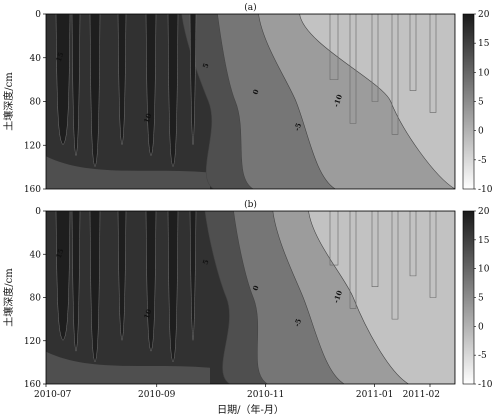 The image size is (500, 418). I want to click on x-tick-label: 2010-11, so click(265, 395).